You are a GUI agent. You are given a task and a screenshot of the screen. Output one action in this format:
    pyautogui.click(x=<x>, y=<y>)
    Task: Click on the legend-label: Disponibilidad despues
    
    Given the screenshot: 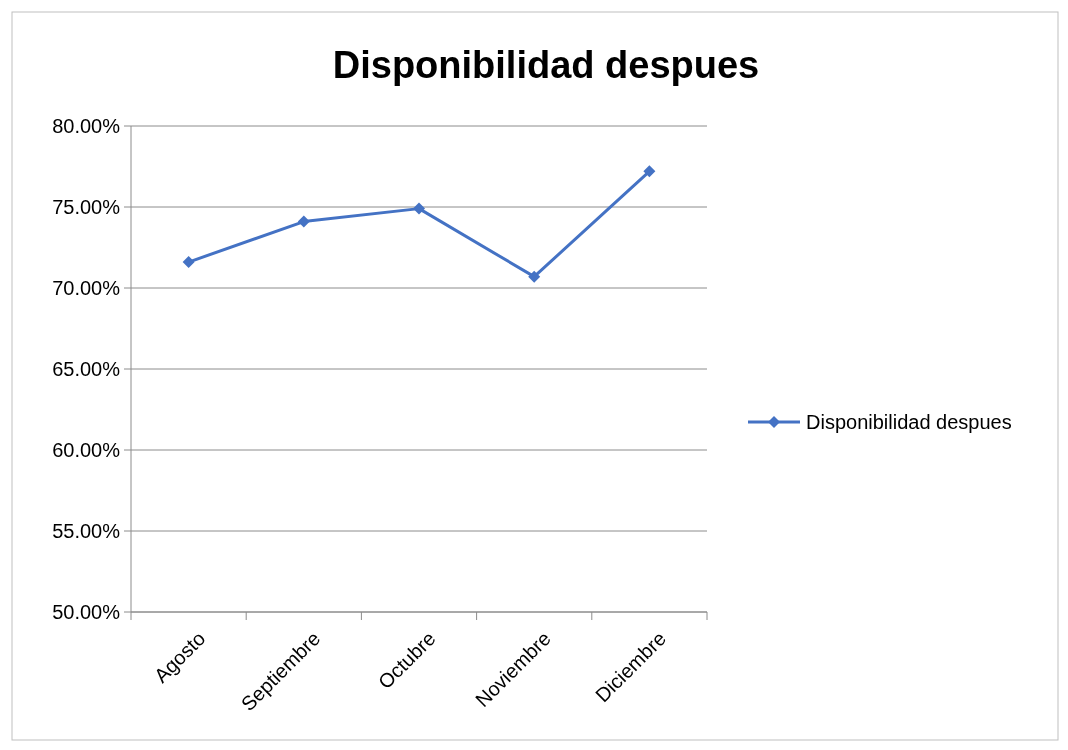 What is the action you would take?
    pyautogui.click(x=909, y=422)
    